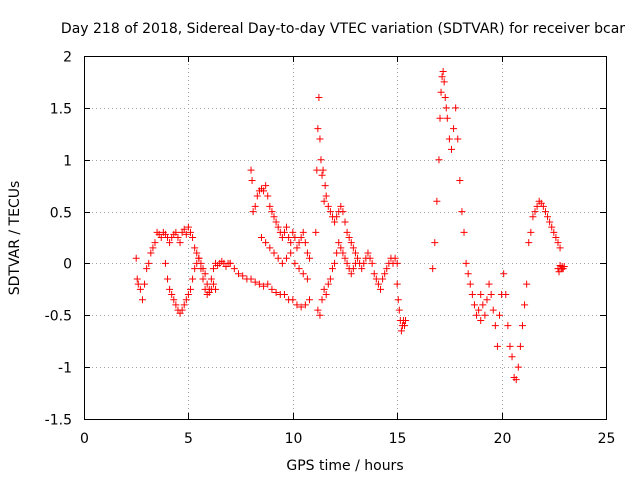 This screenshot has height=480, width=640. Describe the element at coordinates (503, 439) in the screenshot. I see `x-tick-label: 20` at that location.